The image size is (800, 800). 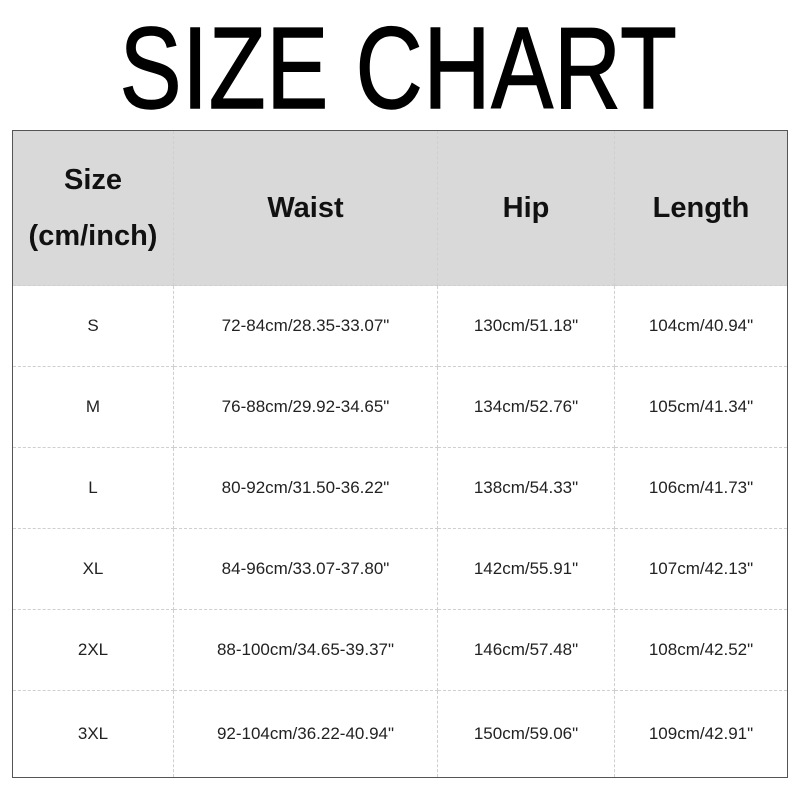 What do you see at coordinates (93, 208) in the screenshot?
I see `header-size: Size (cm/inch)` at bounding box center [93, 208].